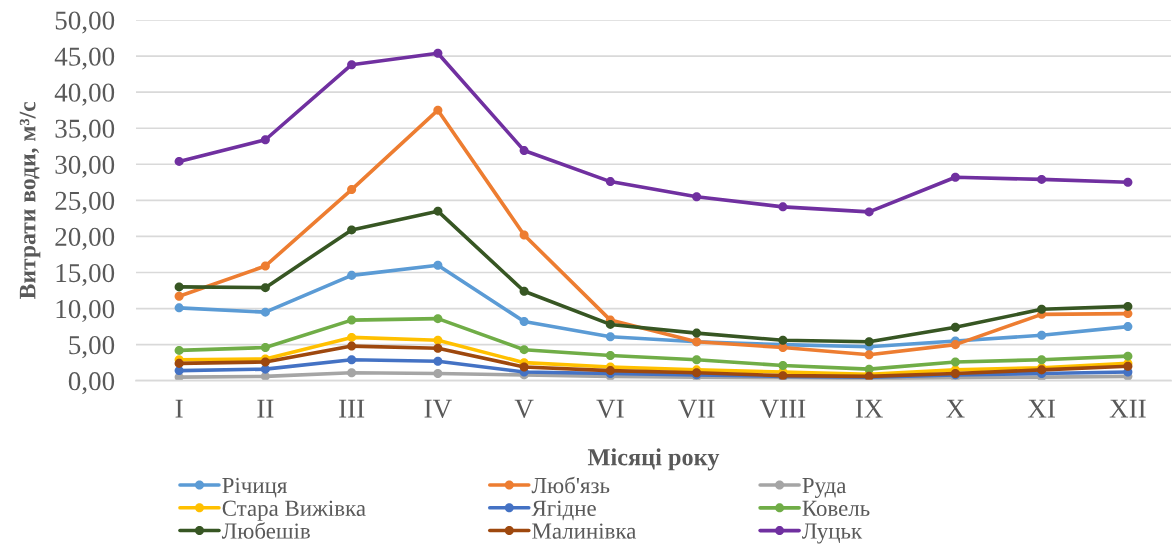 The image size is (1172, 560). I want to click on y-axis-title: Витрати води, м³/с, so click(30, 200).